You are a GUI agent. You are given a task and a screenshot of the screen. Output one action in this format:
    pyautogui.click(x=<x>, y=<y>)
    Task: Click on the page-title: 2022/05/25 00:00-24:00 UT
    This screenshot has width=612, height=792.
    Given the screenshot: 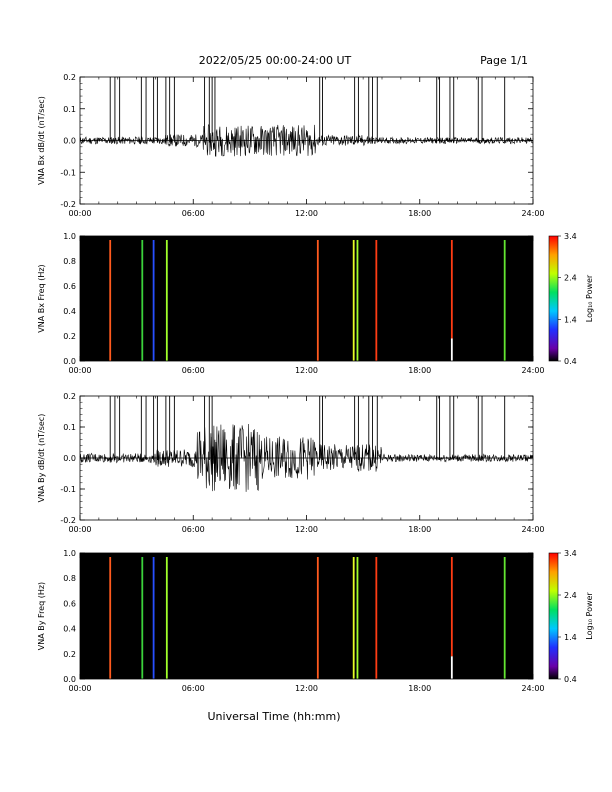 What is the action you would take?
    pyautogui.click(x=275, y=60)
    